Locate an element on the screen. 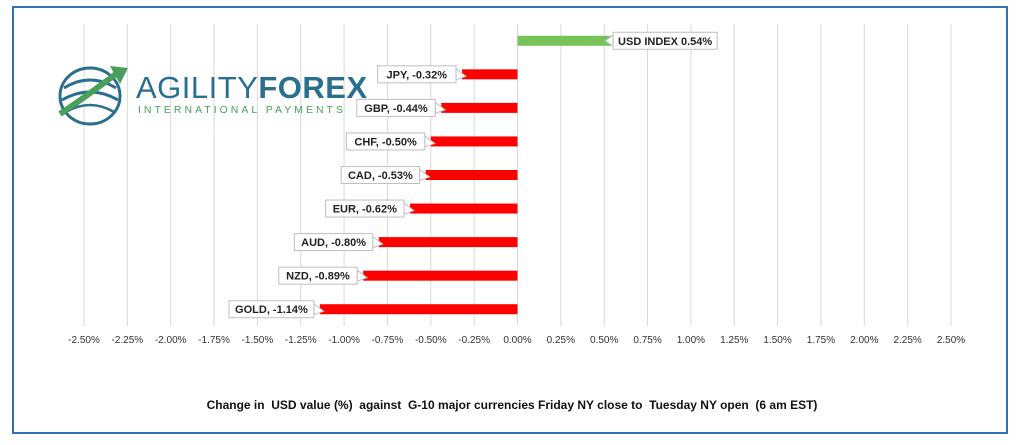  data-label: GOLD, -1.14% is located at coordinates (271, 310).